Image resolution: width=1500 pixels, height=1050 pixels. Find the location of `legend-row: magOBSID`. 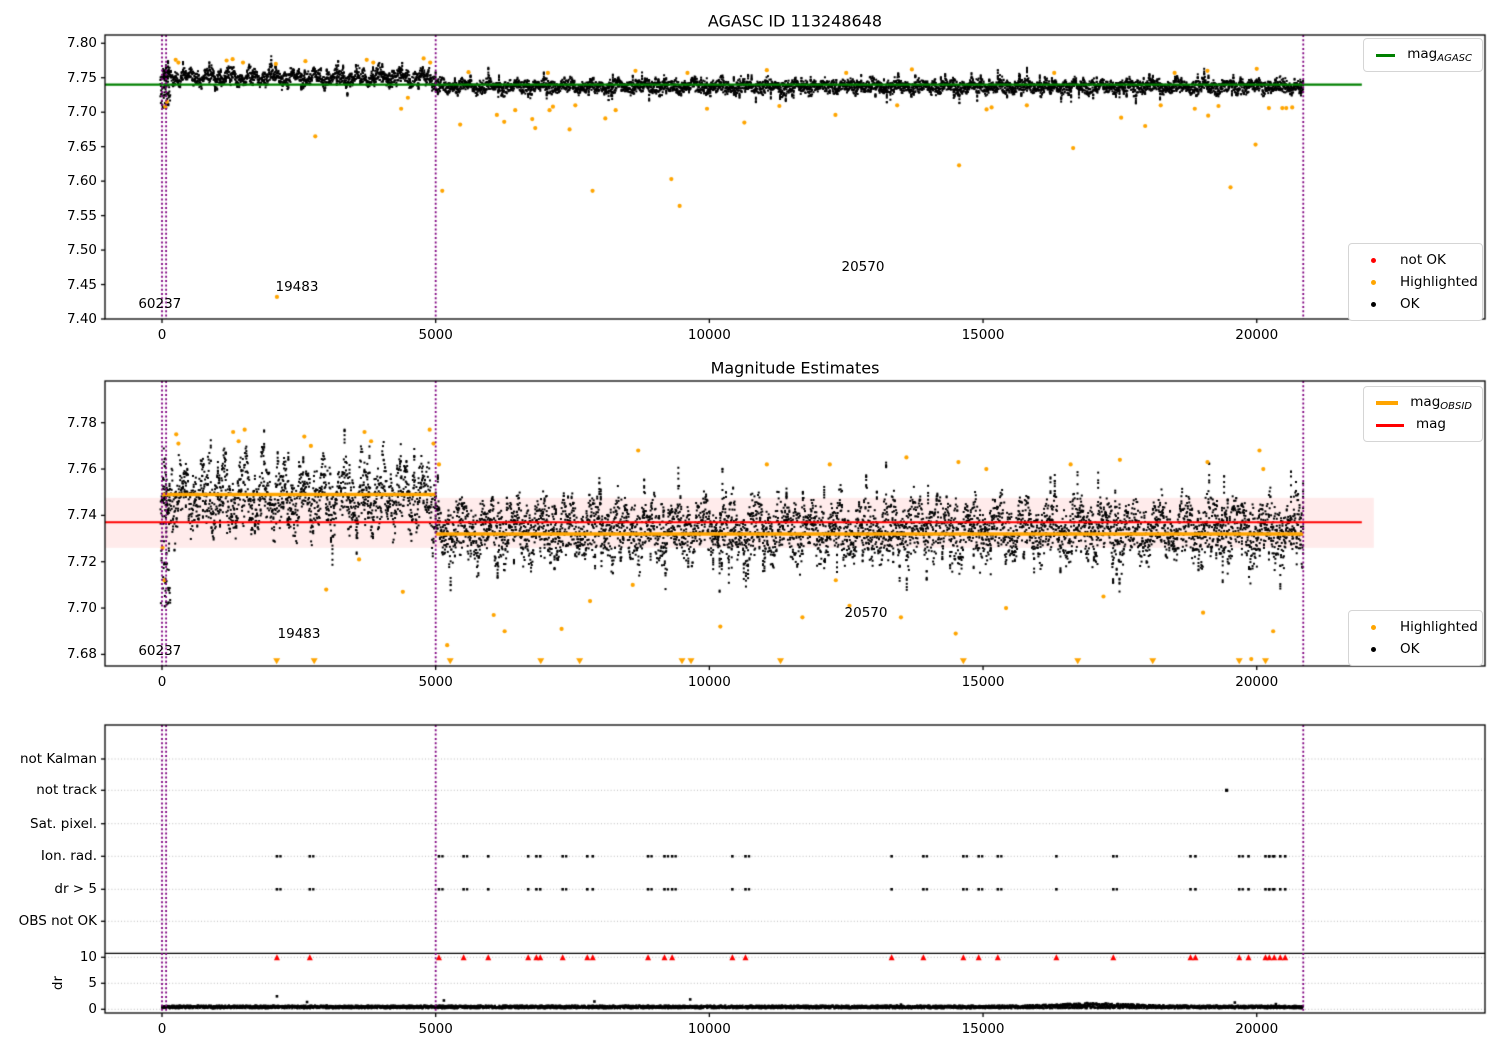

legend-row: magOBSID is located at coordinates (1422, 403).